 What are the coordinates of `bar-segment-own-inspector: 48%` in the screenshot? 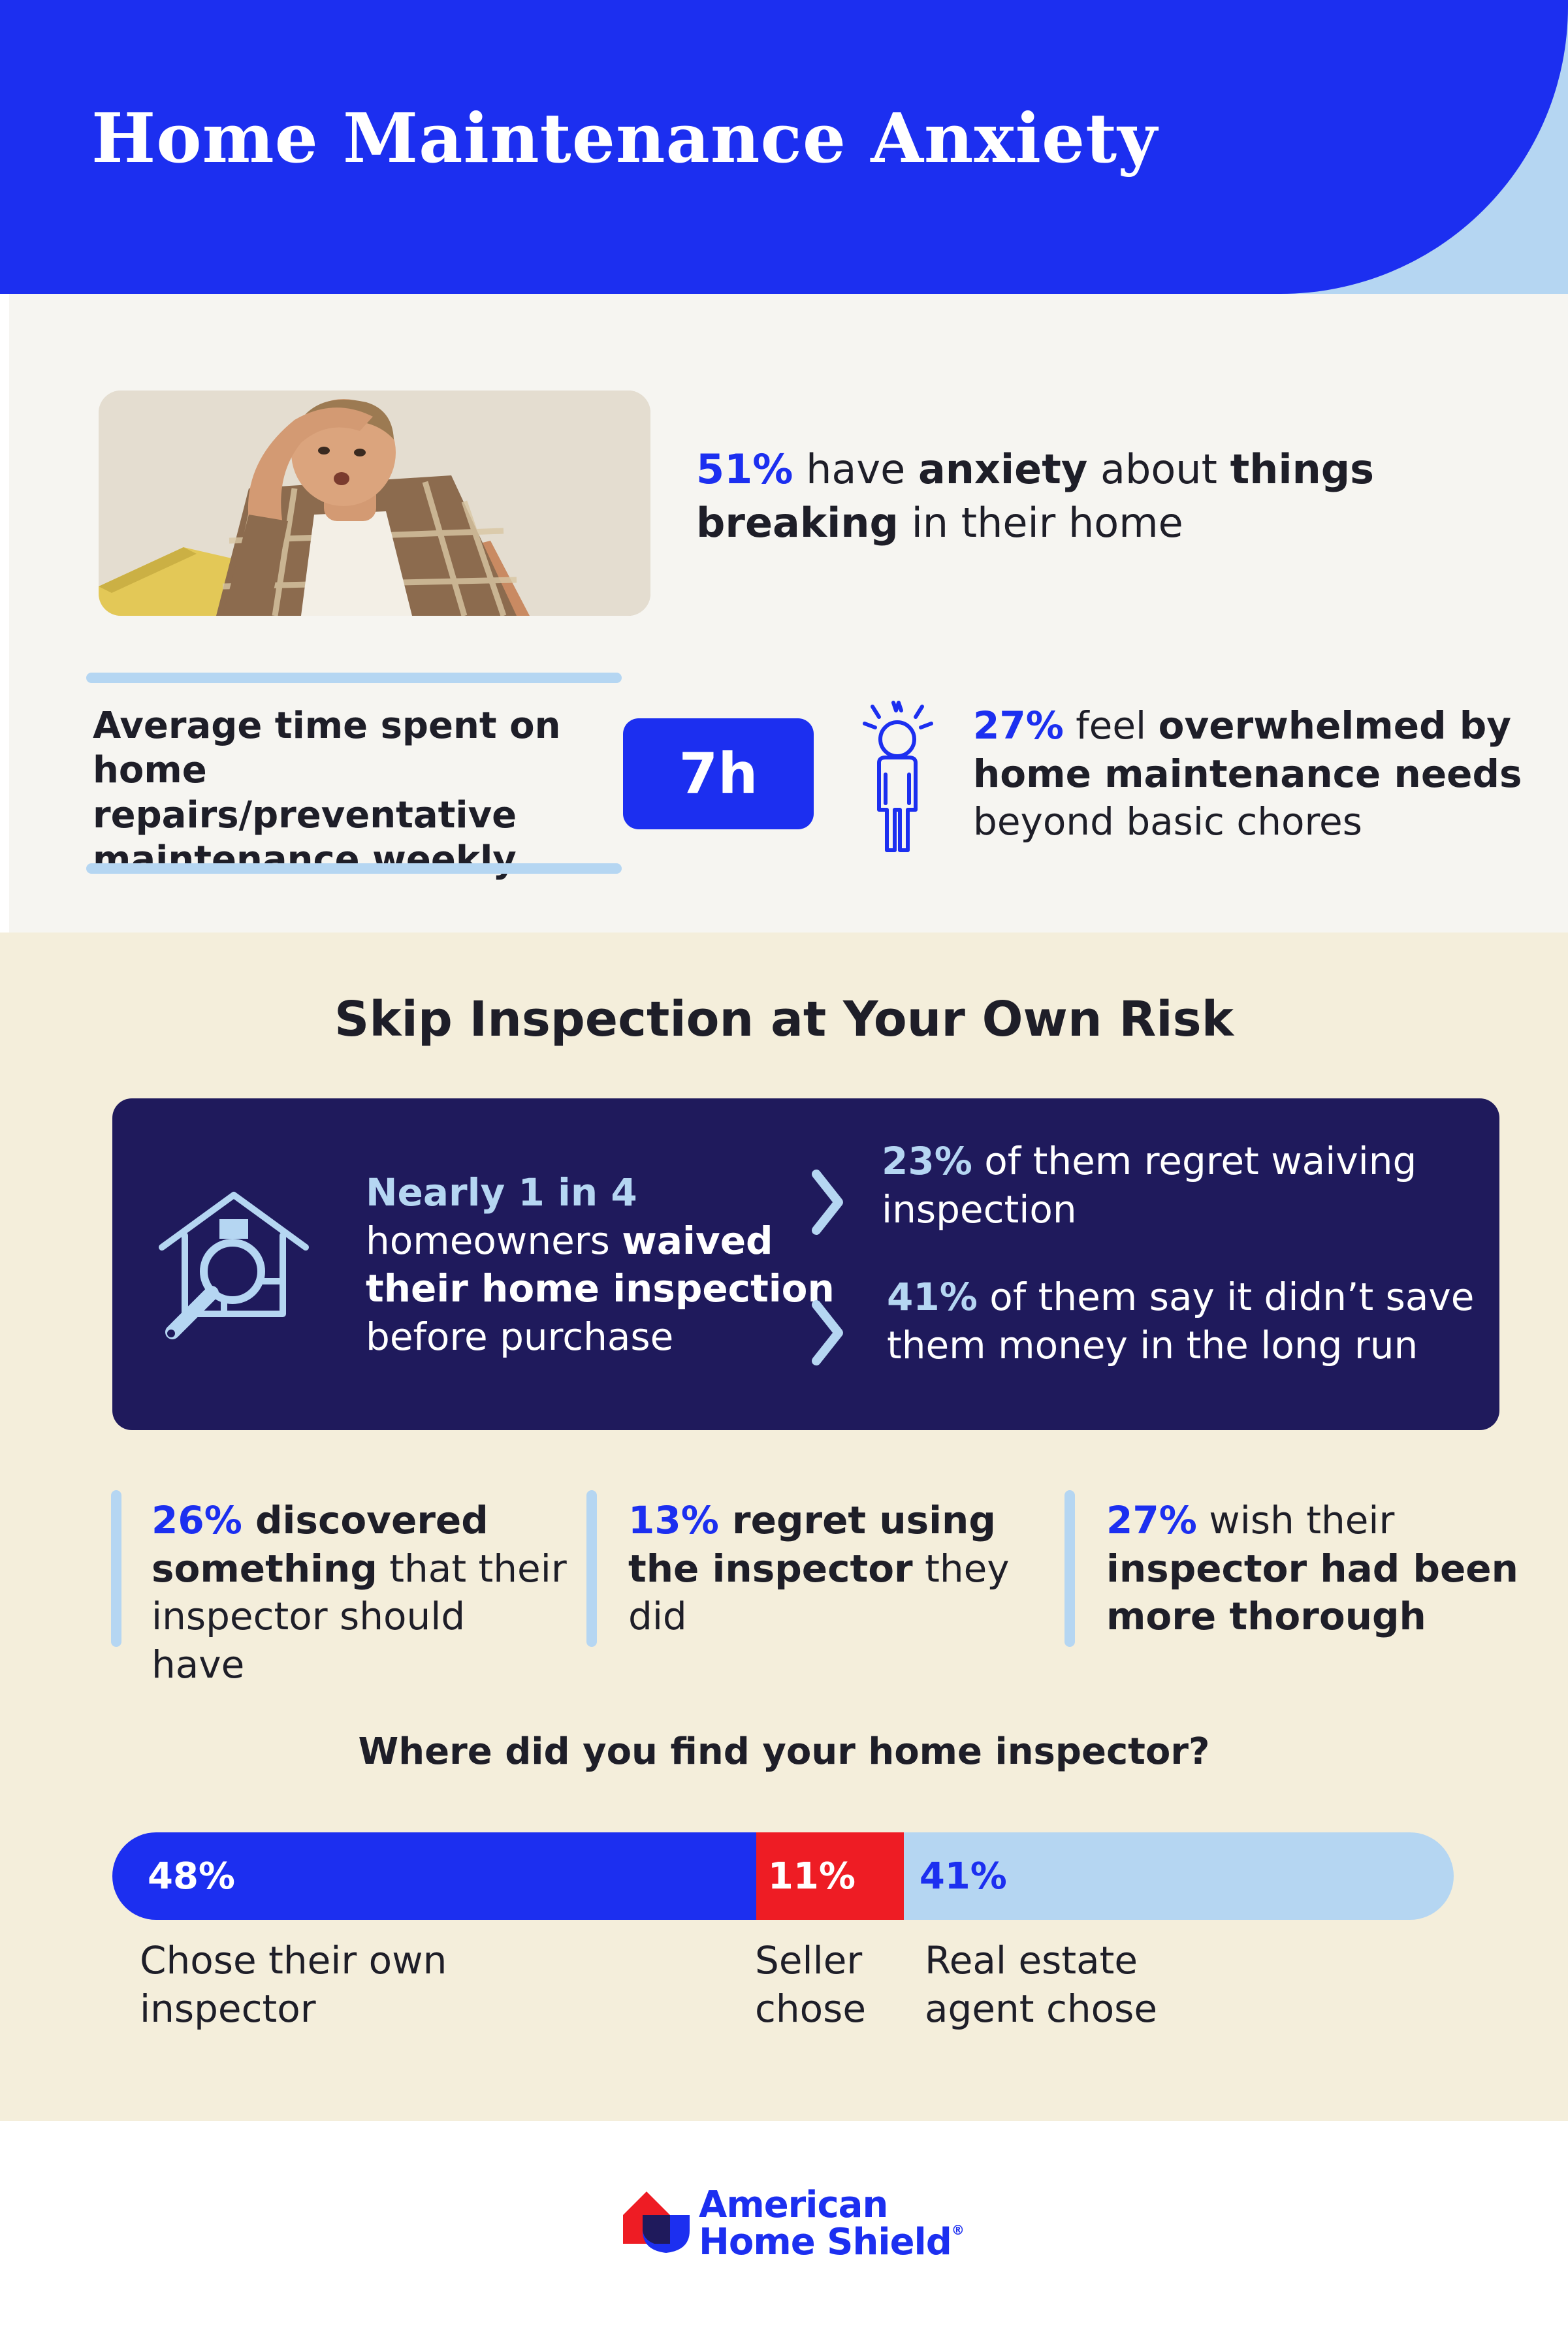 It's located at (434, 1876).